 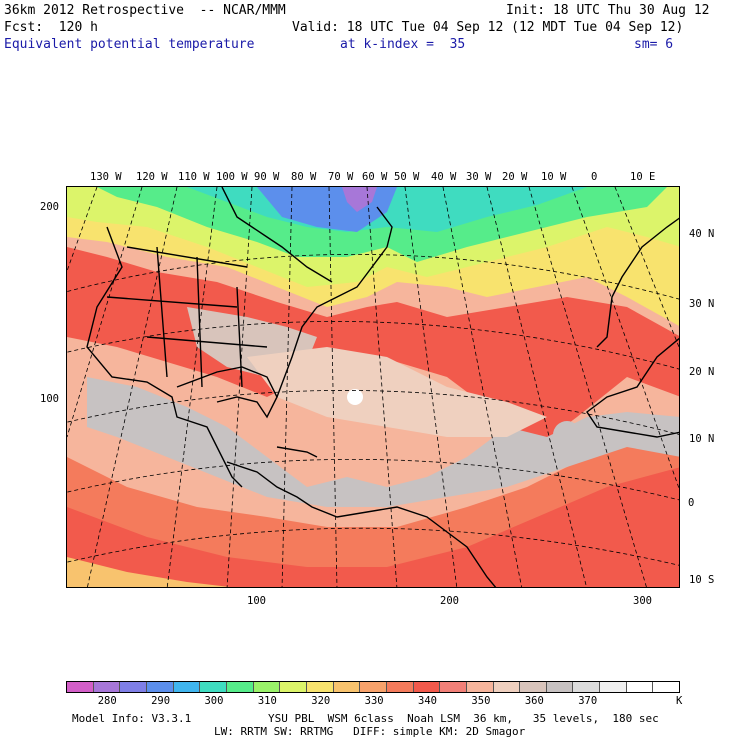 I want to click on latitude-label: 0, so click(x=691, y=503).